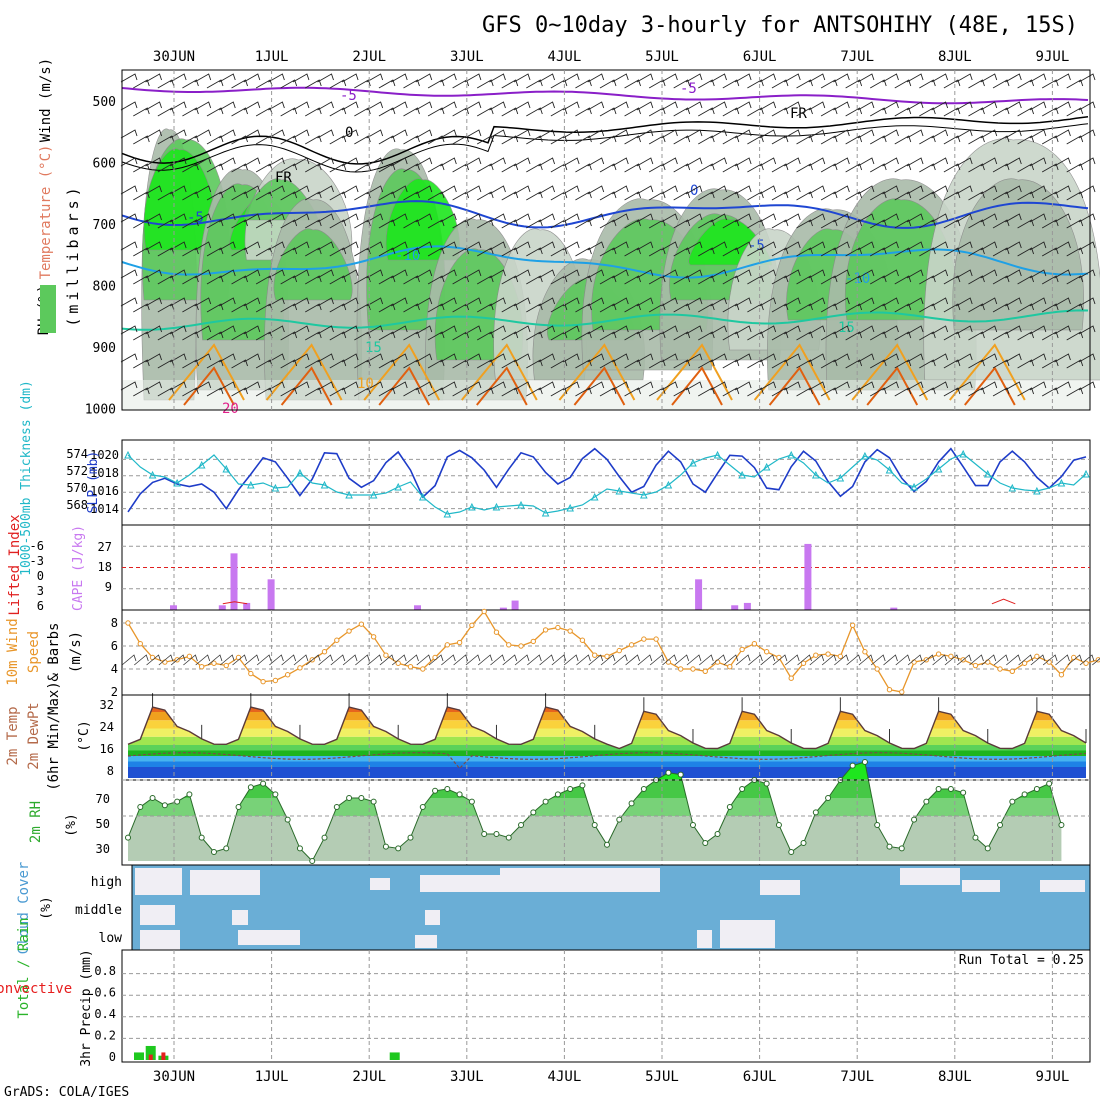 The height and width of the screenshot is (1100, 1100). Describe the element at coordinates (595, 807) in the screenshot. I see `rh-band` at that location.